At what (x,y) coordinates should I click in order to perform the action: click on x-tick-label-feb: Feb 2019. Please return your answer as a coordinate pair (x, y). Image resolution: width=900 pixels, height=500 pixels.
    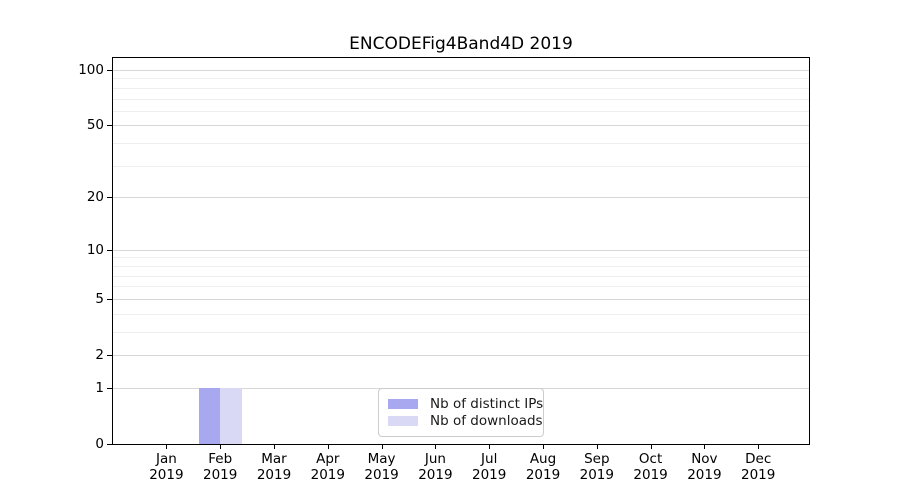
    Looking at the image, I should click on (220, 467).